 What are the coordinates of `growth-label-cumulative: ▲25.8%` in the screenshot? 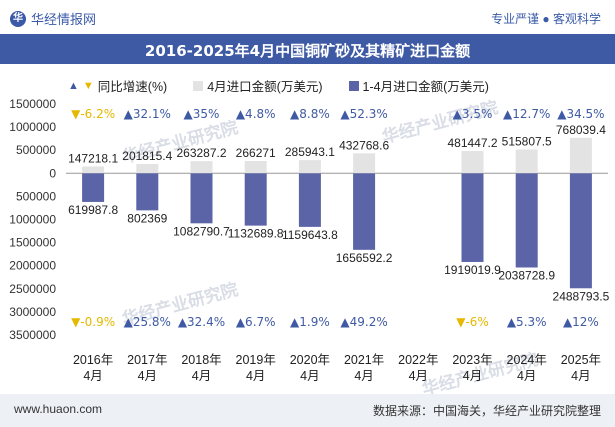 It's located at (147, 322).